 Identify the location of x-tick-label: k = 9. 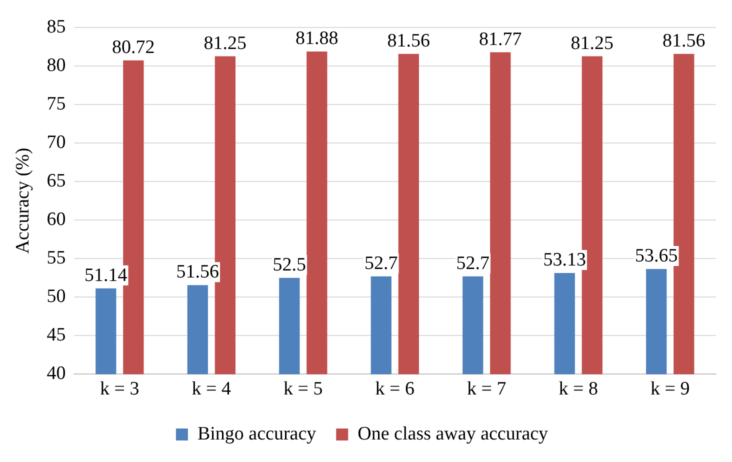
(670, 389).